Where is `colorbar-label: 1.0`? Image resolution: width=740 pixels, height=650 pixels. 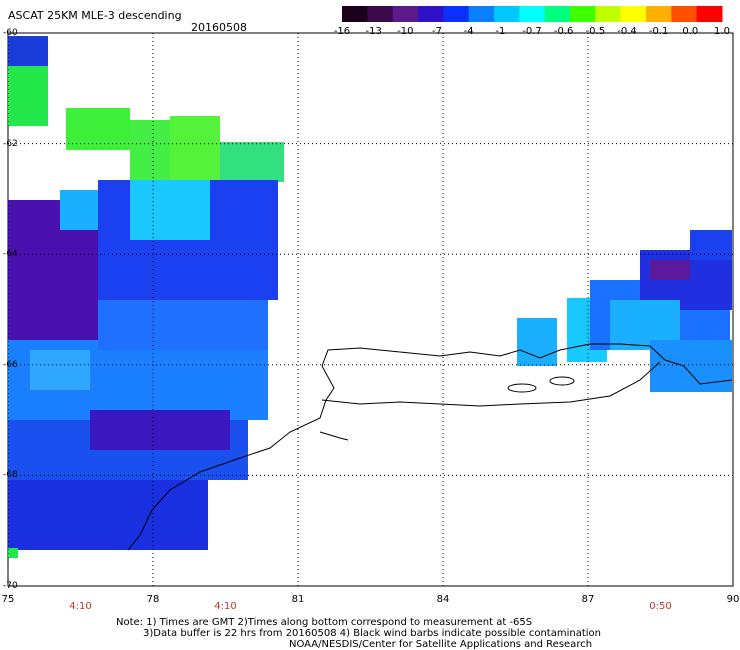 colorbar-label: 1.0 is located at coordinates (722, 31).